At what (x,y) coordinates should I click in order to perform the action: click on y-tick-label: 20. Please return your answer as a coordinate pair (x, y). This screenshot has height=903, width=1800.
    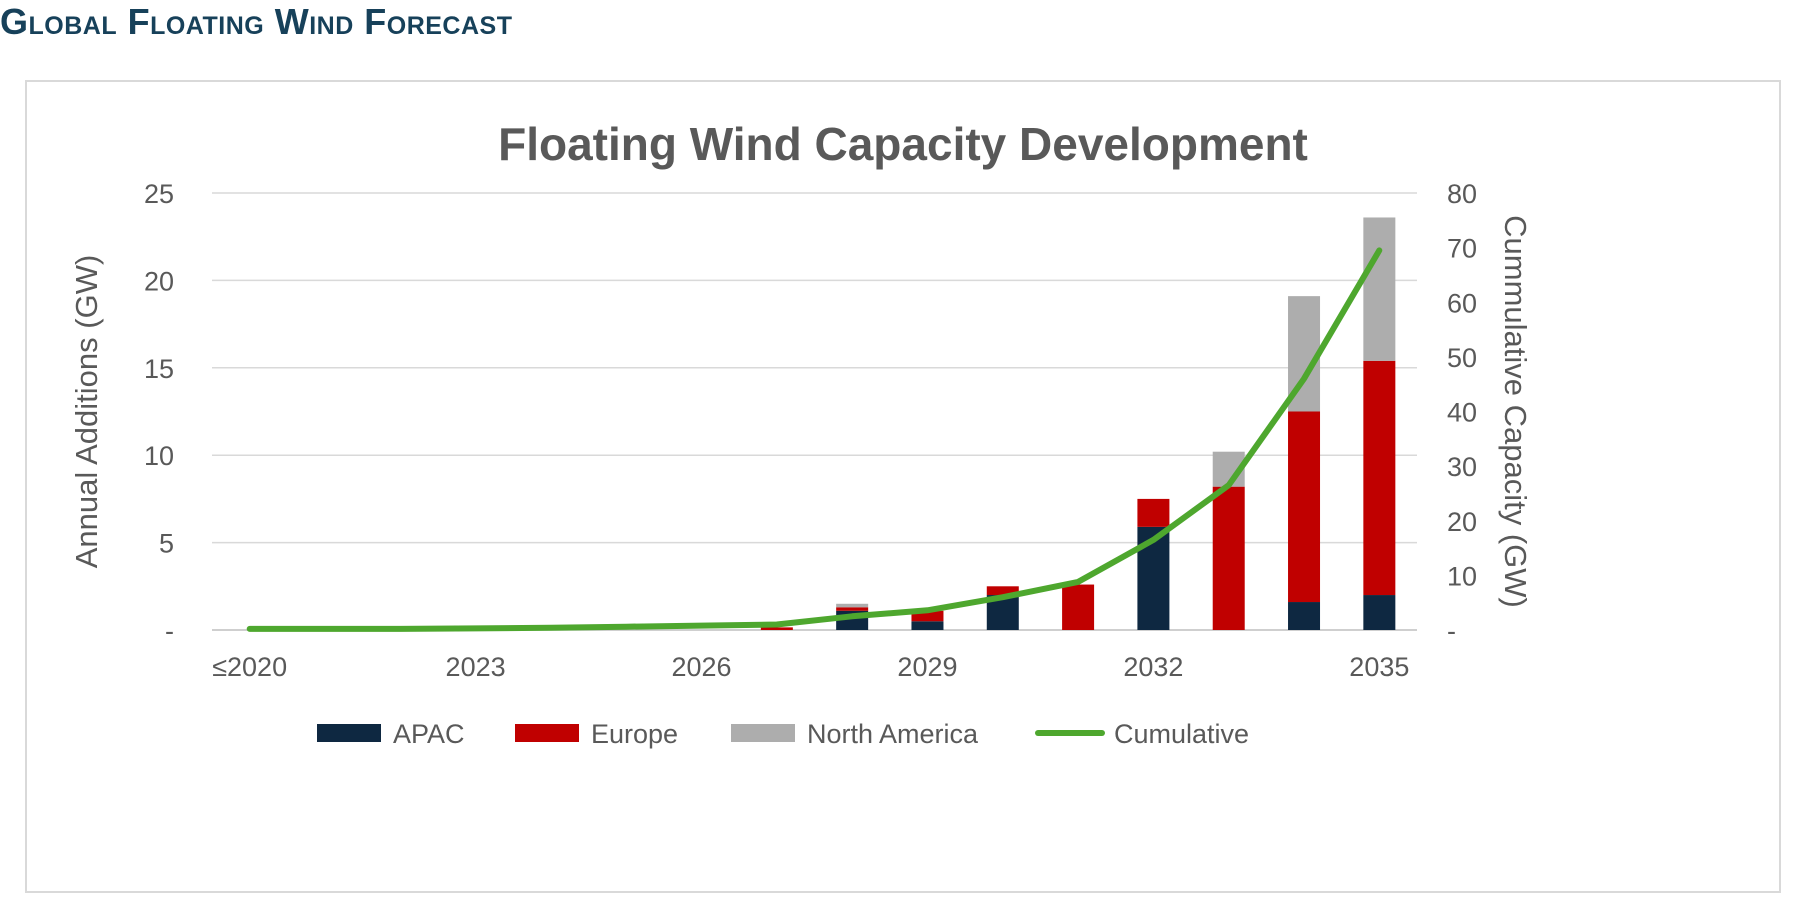
    Looking at the image, I should click on (159, 281).